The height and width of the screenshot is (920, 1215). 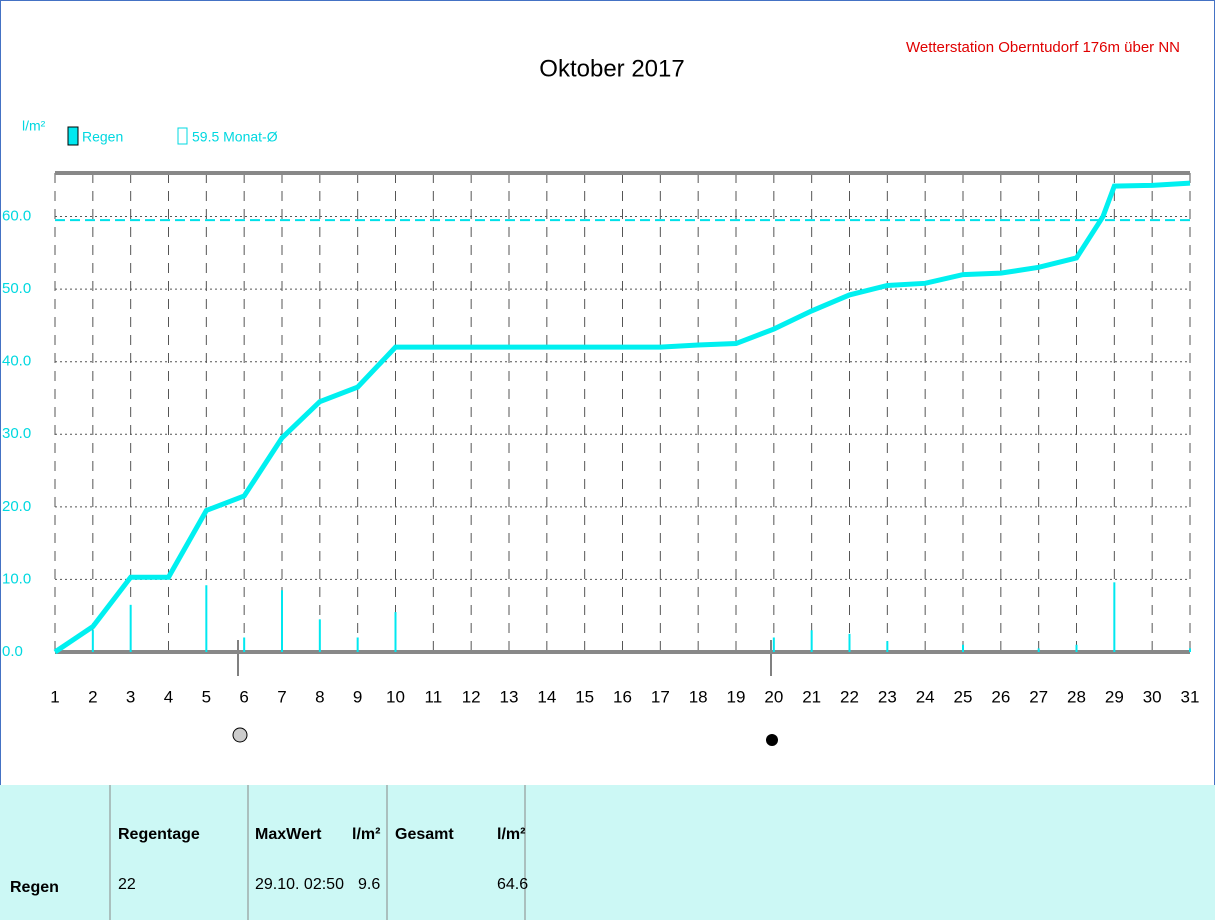 What do you see at coordinates (1038, 696) in the screenshot?
I see `x-tick-label: 27` at bounding box center [1038, 696].